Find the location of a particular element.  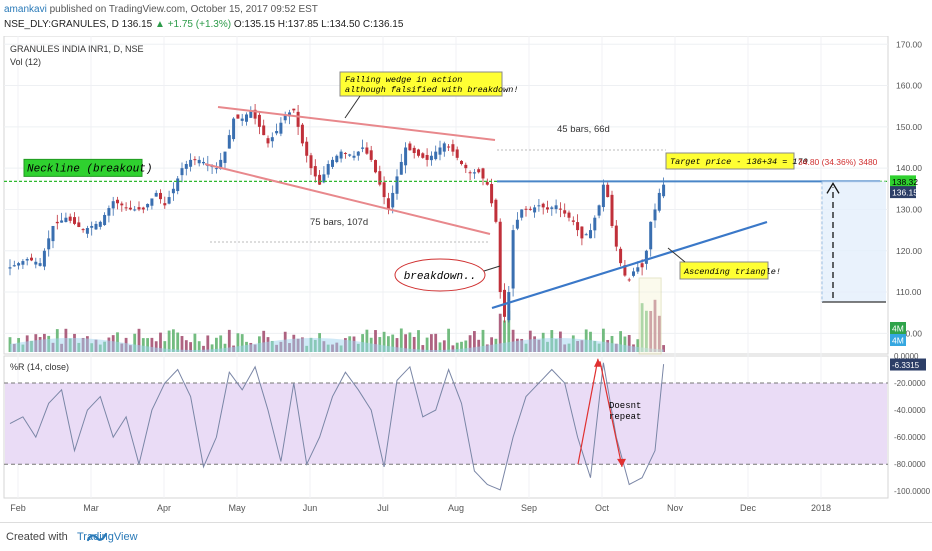

oscillator-tick-label: -80.0000 is located at coordinates (910, 464).